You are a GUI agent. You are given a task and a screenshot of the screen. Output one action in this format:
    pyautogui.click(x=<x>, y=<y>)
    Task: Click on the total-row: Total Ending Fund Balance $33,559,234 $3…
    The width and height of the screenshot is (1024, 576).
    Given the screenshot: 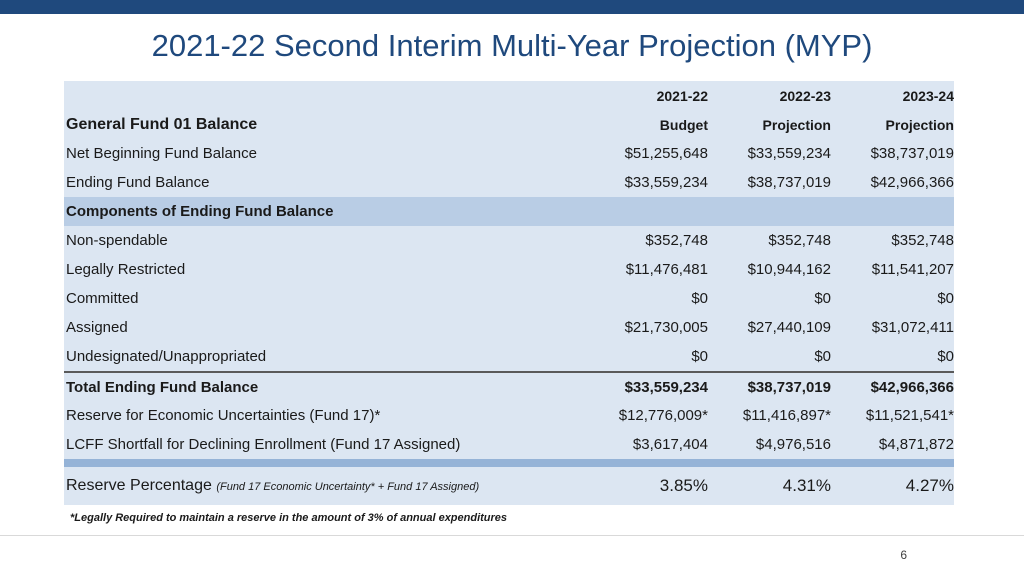 What is the action you would take?
    pyautogui.click(x=509, y=386)
    